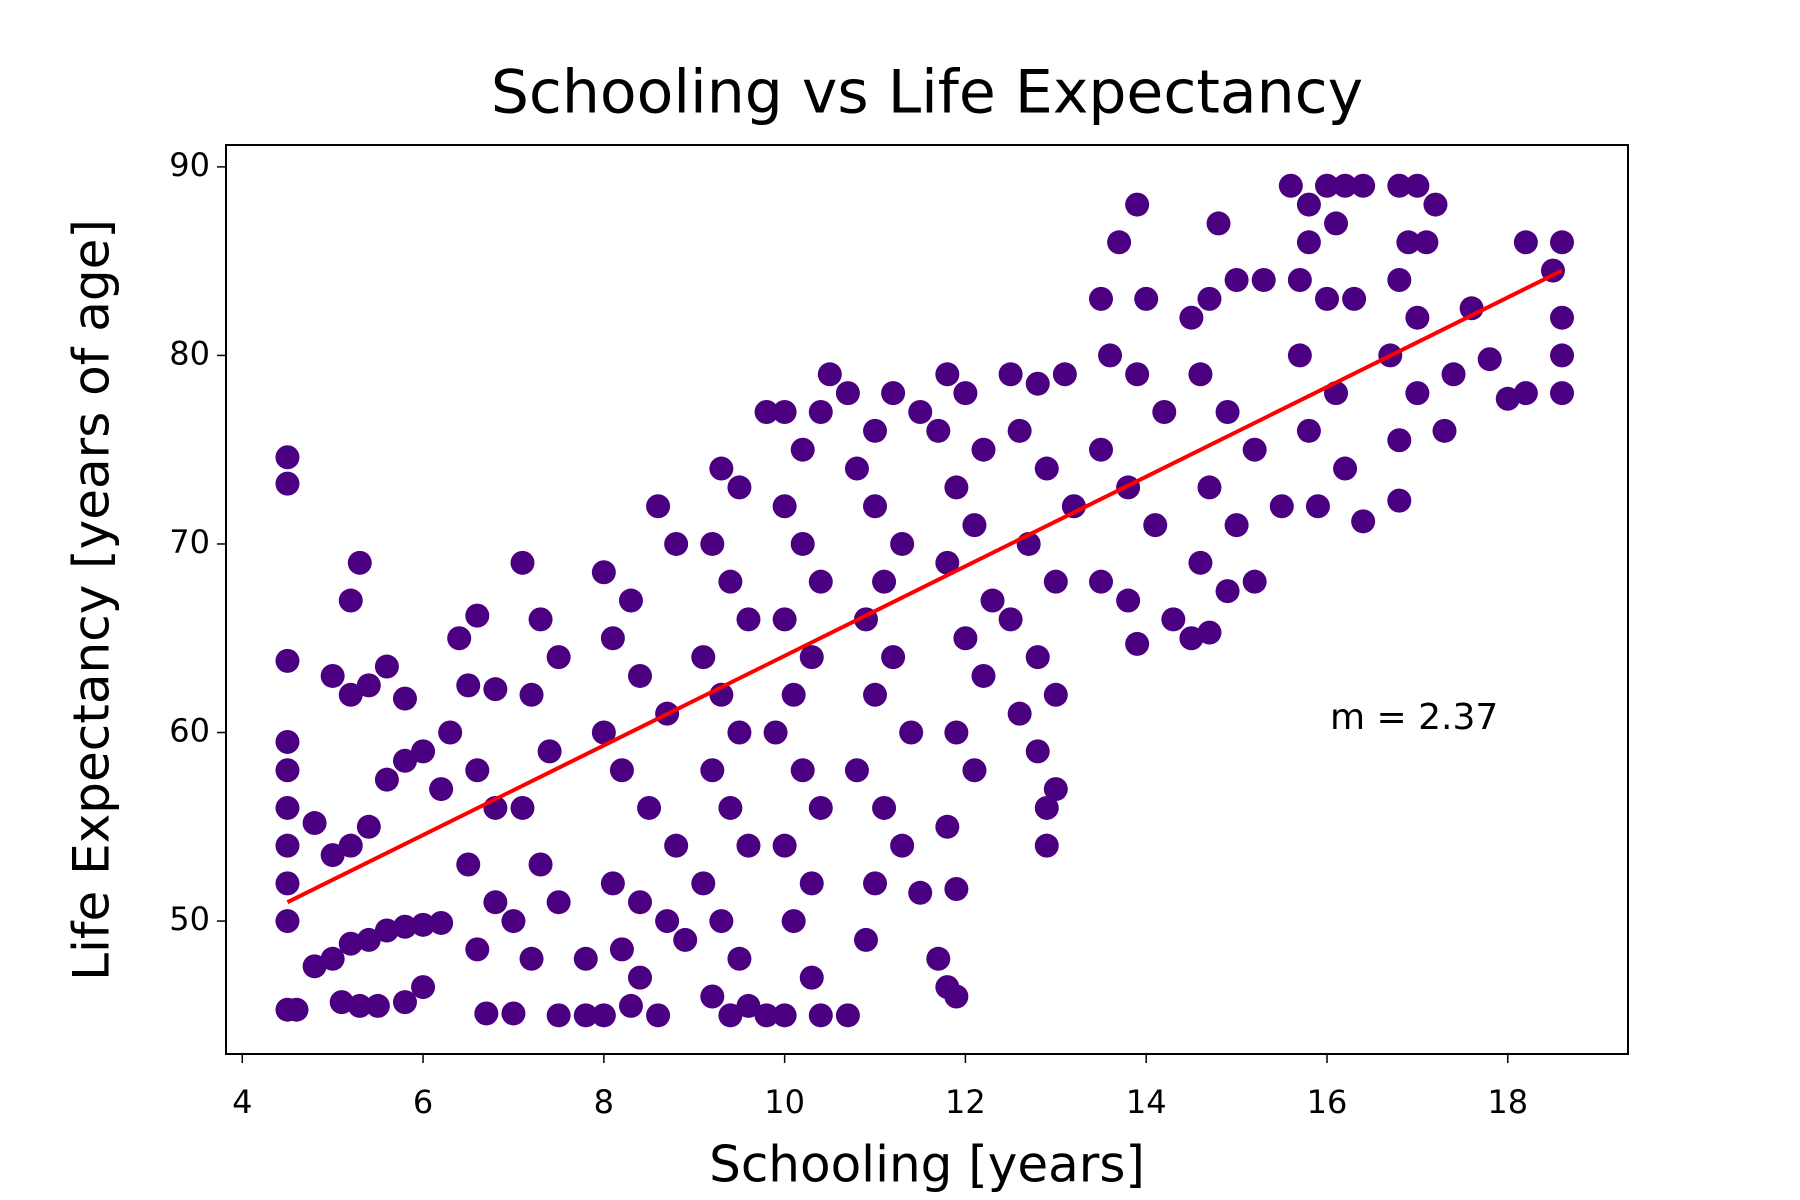 This screenshot has width=1800, height=1200. Describe the element at coordinates (189, 165) in the screenshot. I see `y-tick-label: 90` at that location.